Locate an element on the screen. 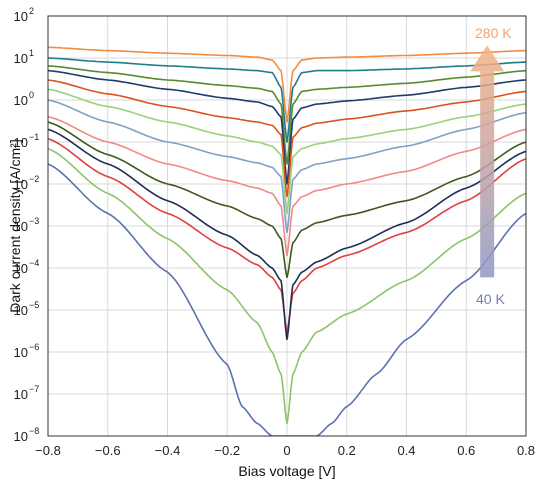 The image size is (550, 487). x-tick-label-4: 0 is located at coordinates (286, 450).